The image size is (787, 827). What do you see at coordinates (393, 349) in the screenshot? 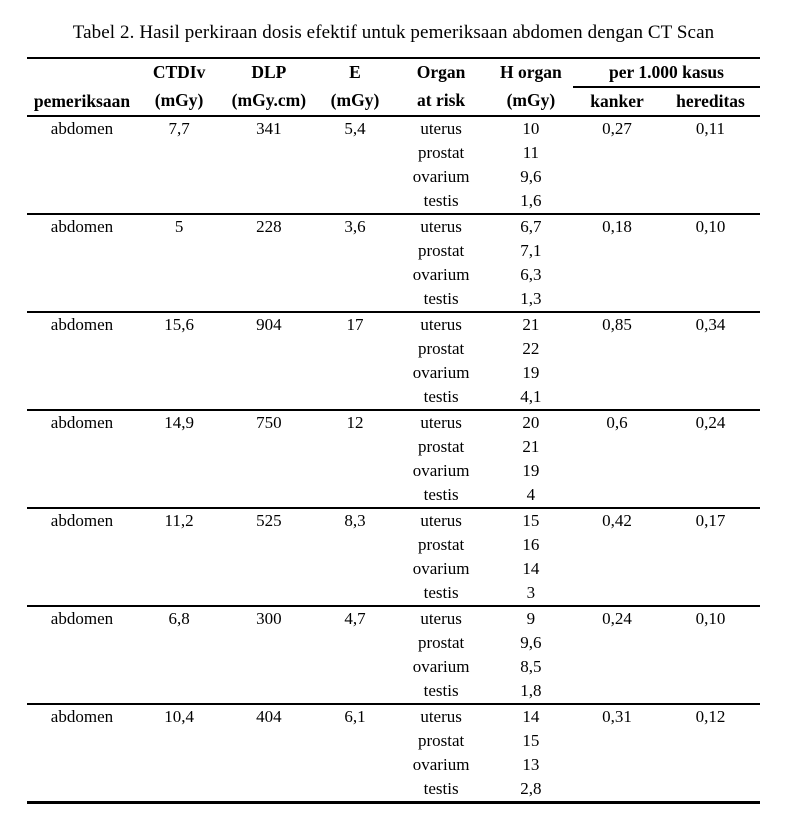
I see `table-row: prostat 22` at bounding box center [393, 349].